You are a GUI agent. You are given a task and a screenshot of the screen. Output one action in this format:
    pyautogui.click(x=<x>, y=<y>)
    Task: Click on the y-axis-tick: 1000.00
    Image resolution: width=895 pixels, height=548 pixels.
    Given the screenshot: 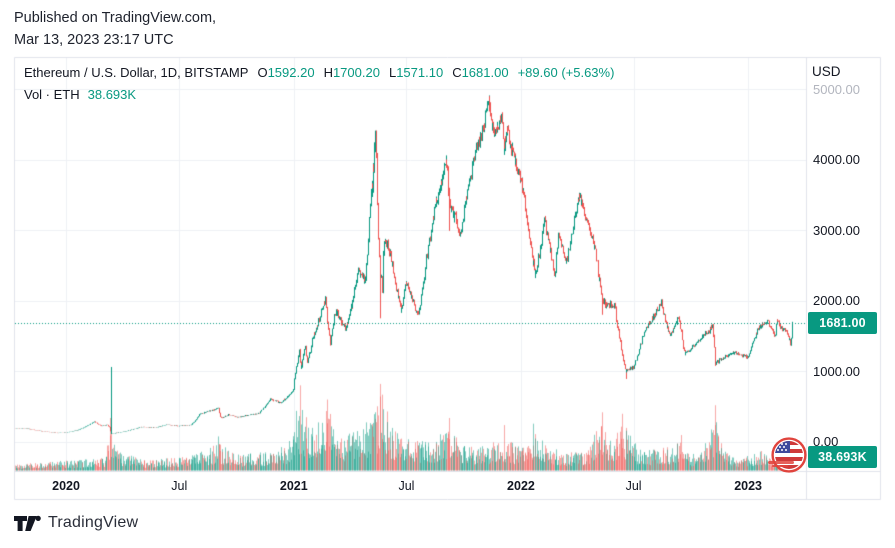 What is the action you would take?
    pyautogui.click(x=836, y=371)
    